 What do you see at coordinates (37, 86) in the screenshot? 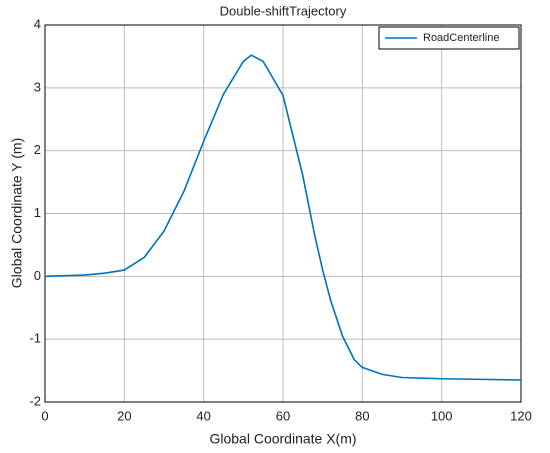
I see `y-tick-label: 3` at bounding box center [37, 86].